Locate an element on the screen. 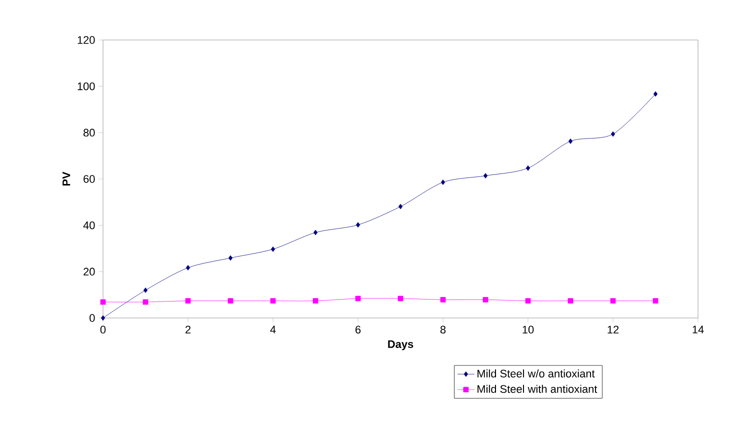  x-tick-label: 2 is located at coordinates (188, 330).